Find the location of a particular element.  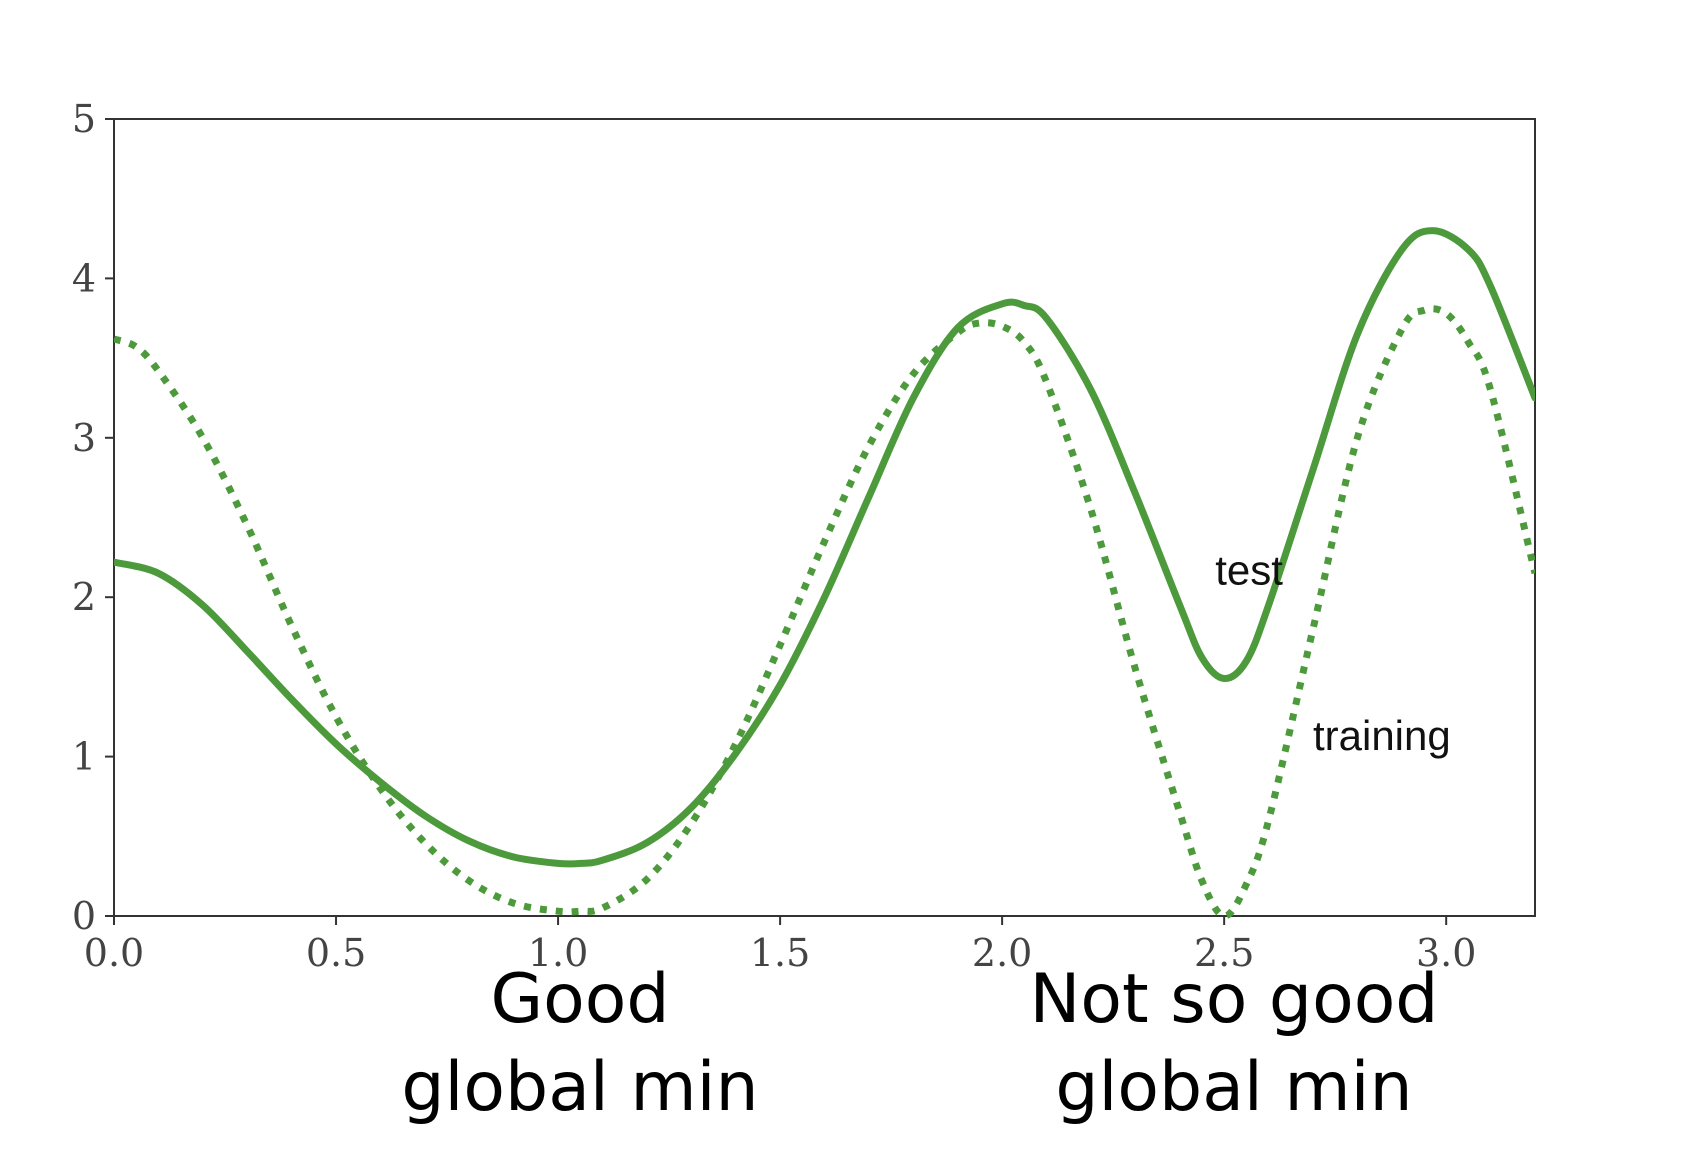

x-tick-label: 2.0 is located at coordinates (1002, 953).